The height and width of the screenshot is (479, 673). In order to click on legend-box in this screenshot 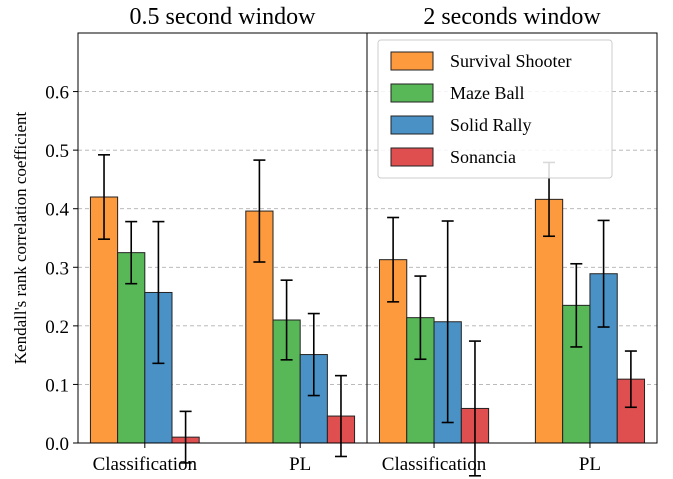, I will do `click(495, 109)`.